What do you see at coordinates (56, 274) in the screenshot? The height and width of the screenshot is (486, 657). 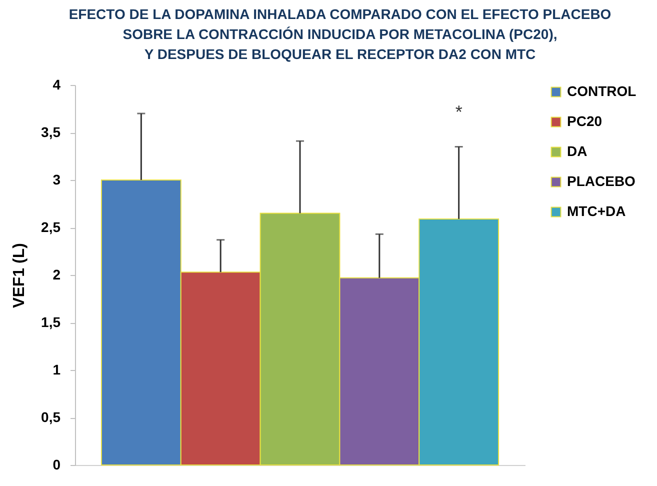 I see `y-tick-label: 2` at bounding box center [56, 274].